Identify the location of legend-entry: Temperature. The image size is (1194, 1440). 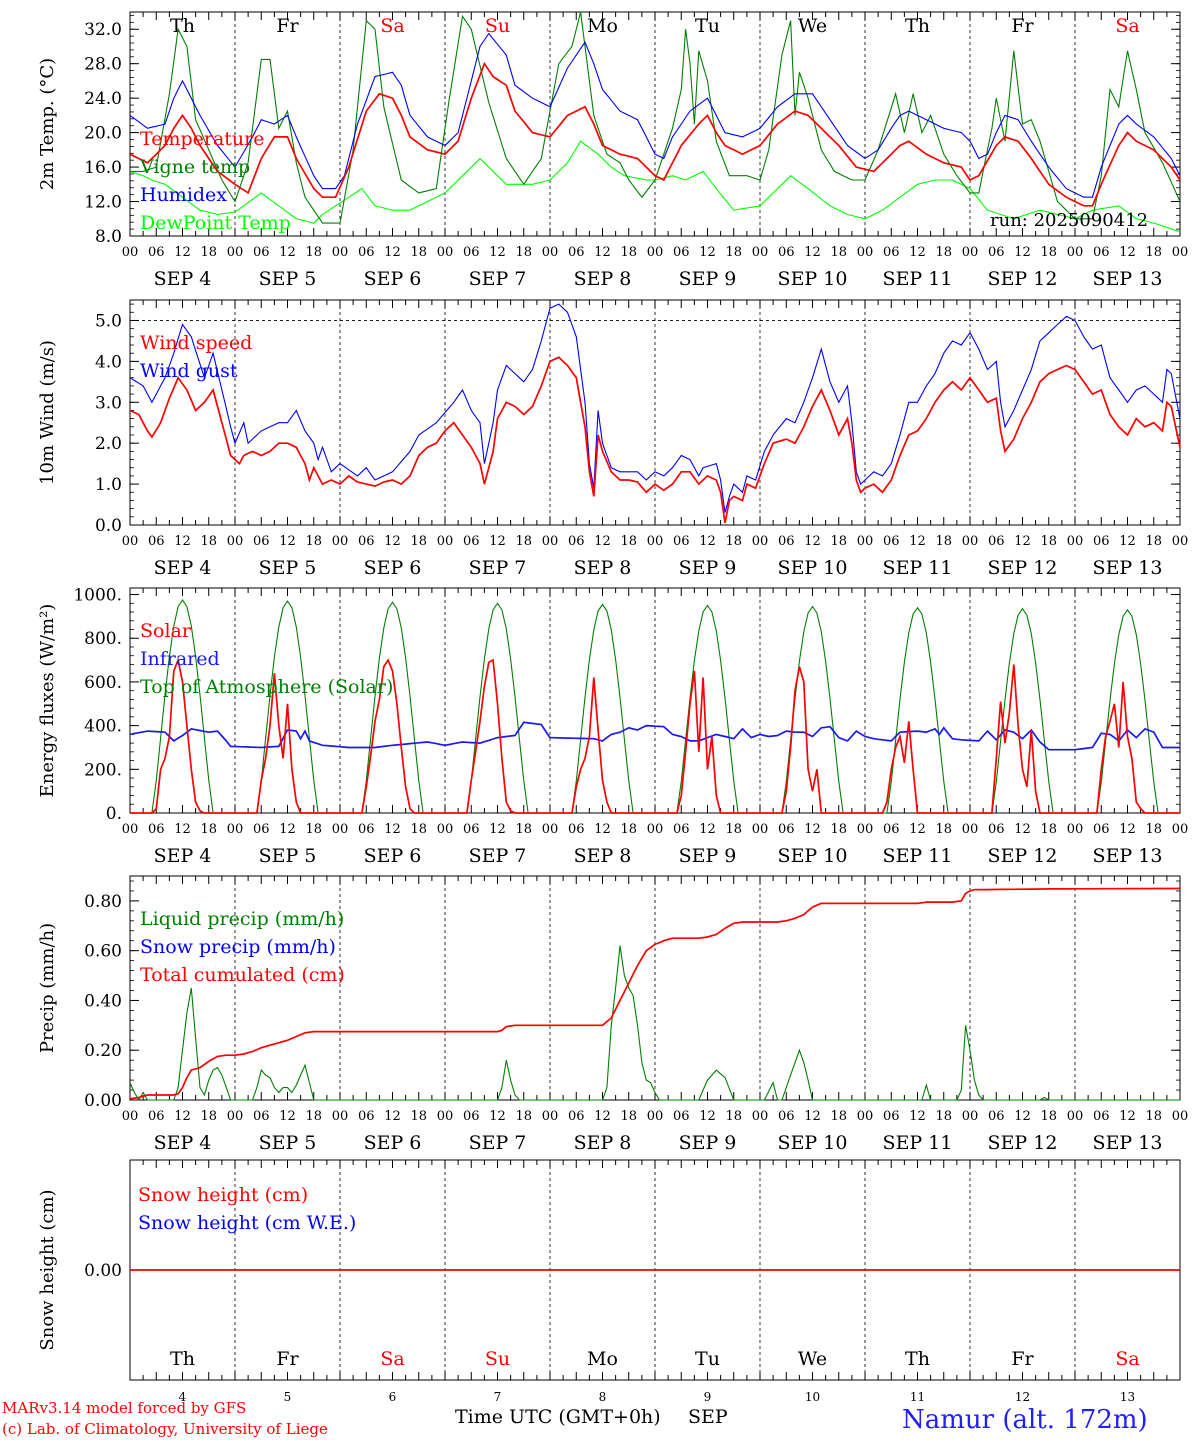
(202, 139).